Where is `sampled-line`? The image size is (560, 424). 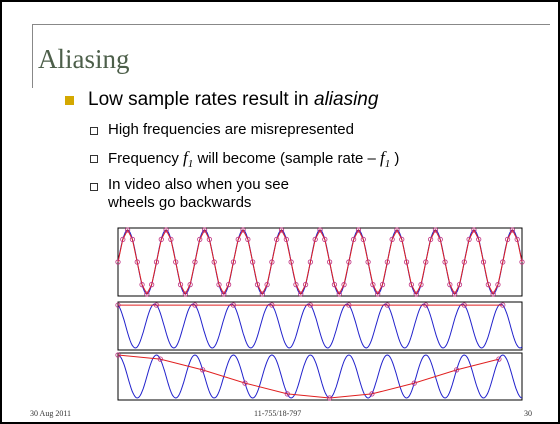 sampled-line is located at coordinates (320, 262).